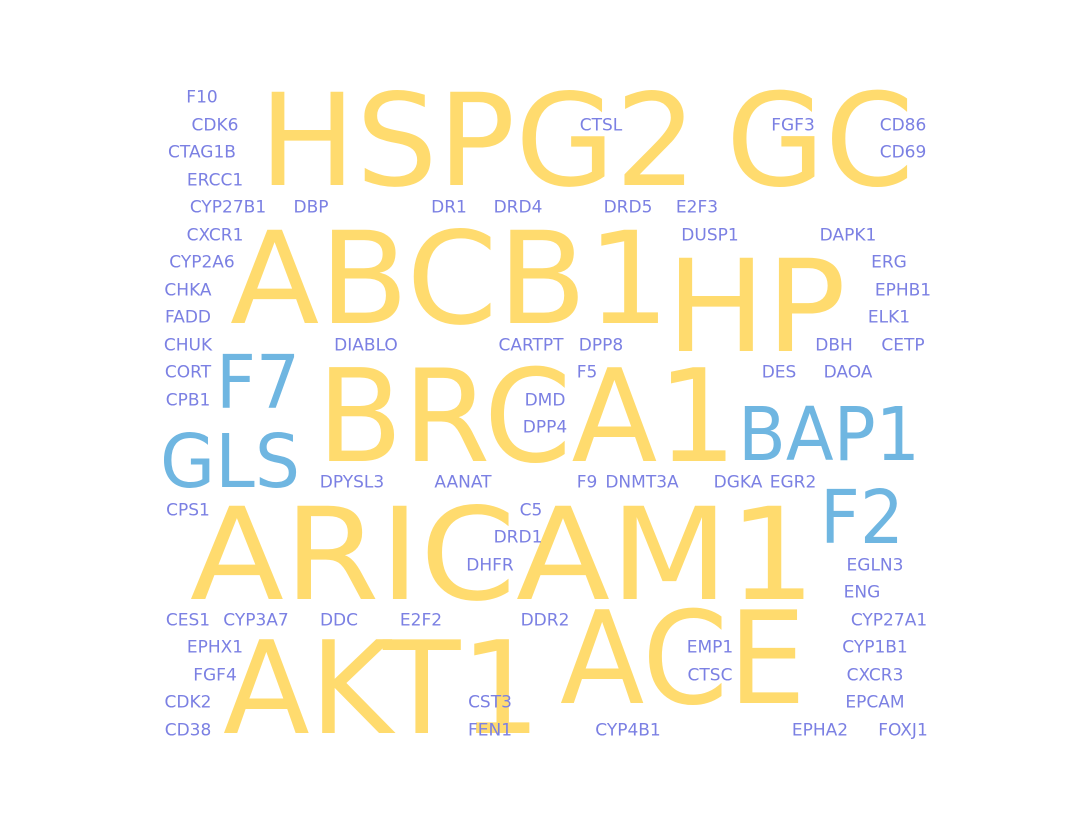 The height and width of the screenshot is (825, 1069). Describe the element at coordinates (188, 730) in the screenshot. I see `word-cd38: CD38` at that location.